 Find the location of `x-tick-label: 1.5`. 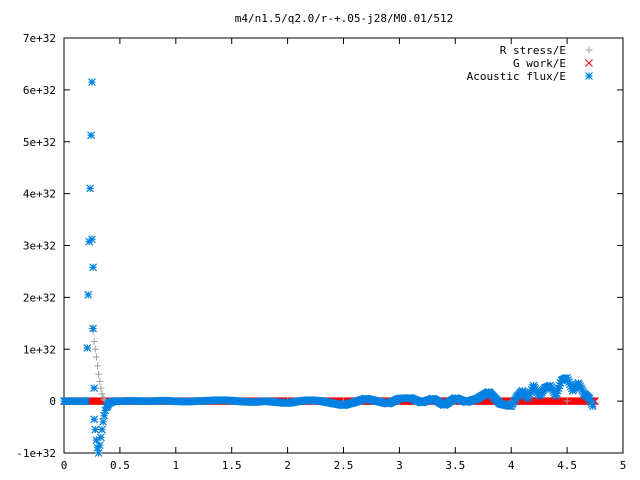

x-tick-label: 1.5 is located at coordinates (232, 465).